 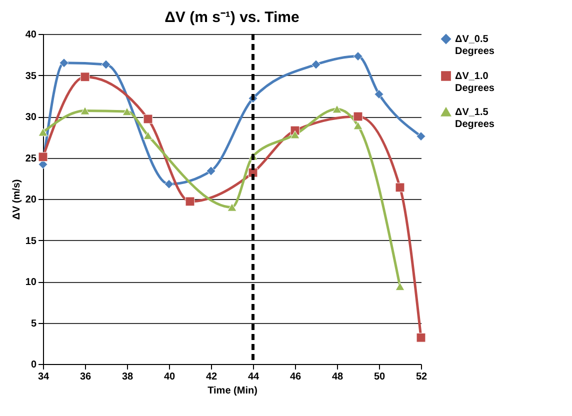 What do you see at coordinates (31, 282) in the screenshot?
I see `y-tick-label: 10` at bounding box center [31, 282].